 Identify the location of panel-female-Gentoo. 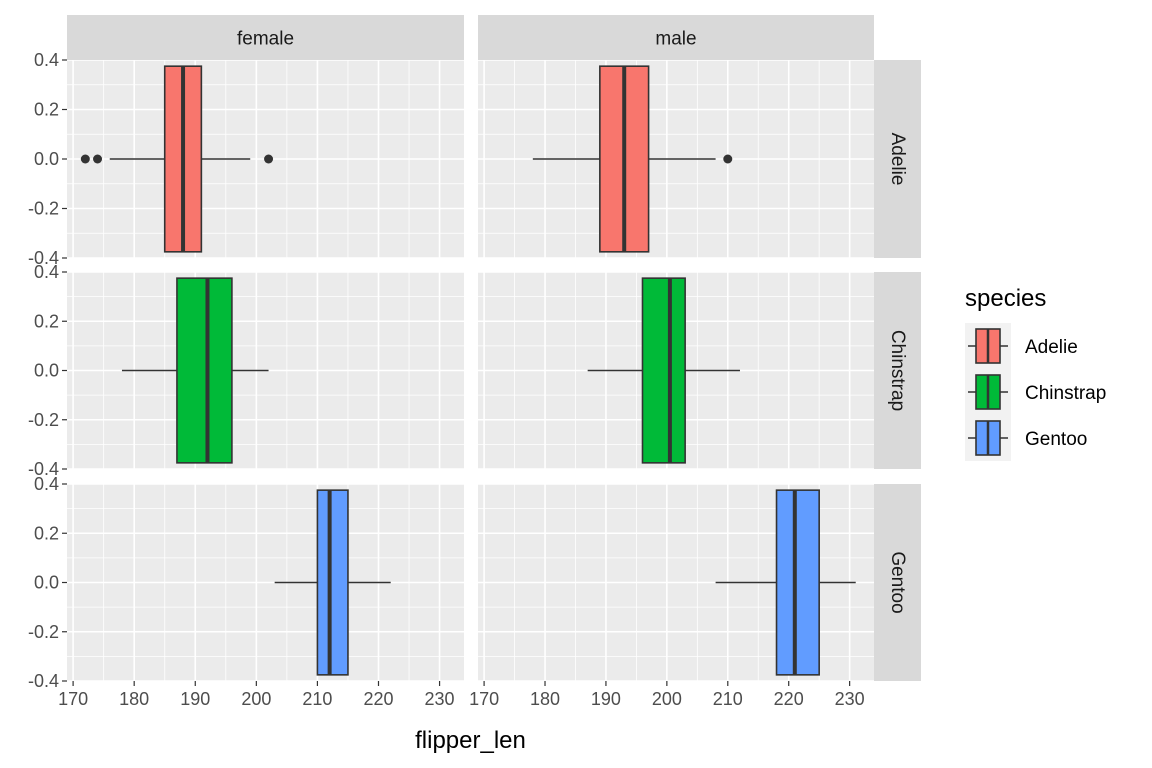
(265, 582).